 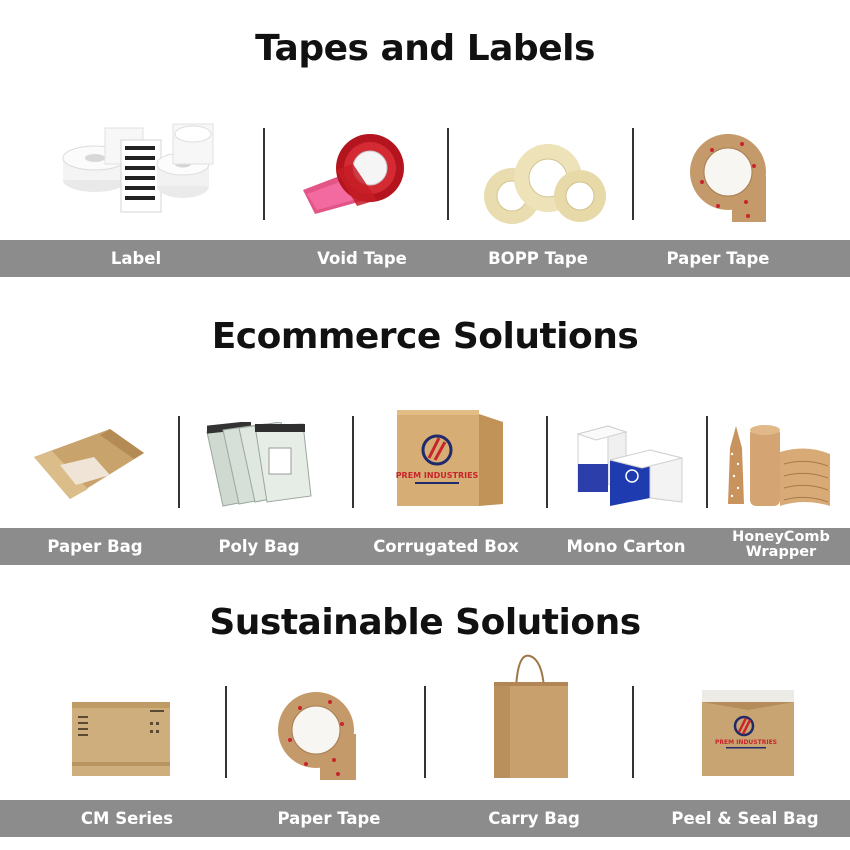 I want to click on product-poly-bag, so click(x=259, y=465).